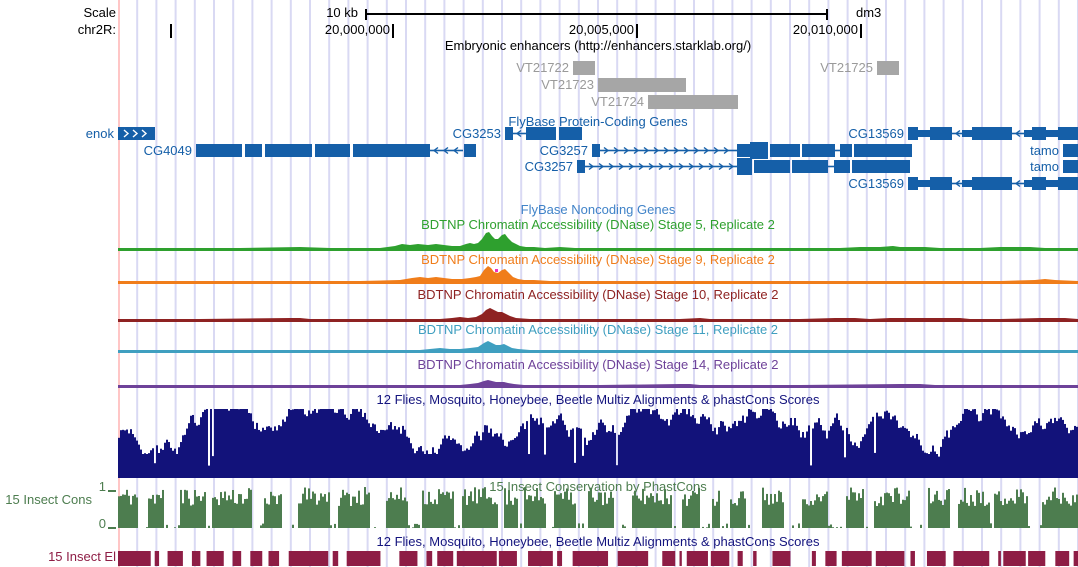 Image resolution: width=1078 pixels, height=567 pixels. Describe the element at coordinates (357, 29) in the screenshot. I see `ruler-tick-label: 20,000,000` at that location.